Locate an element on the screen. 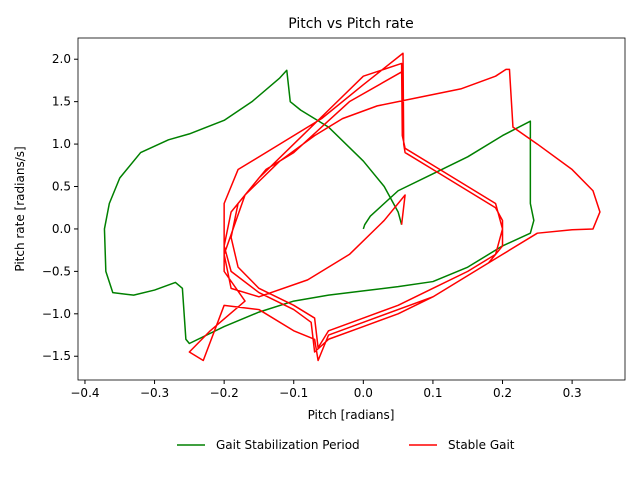 Image resolution: width=640 pixels, height=480 pixels. x-tick-label: 0.0 is located at coordinates (363, 393).